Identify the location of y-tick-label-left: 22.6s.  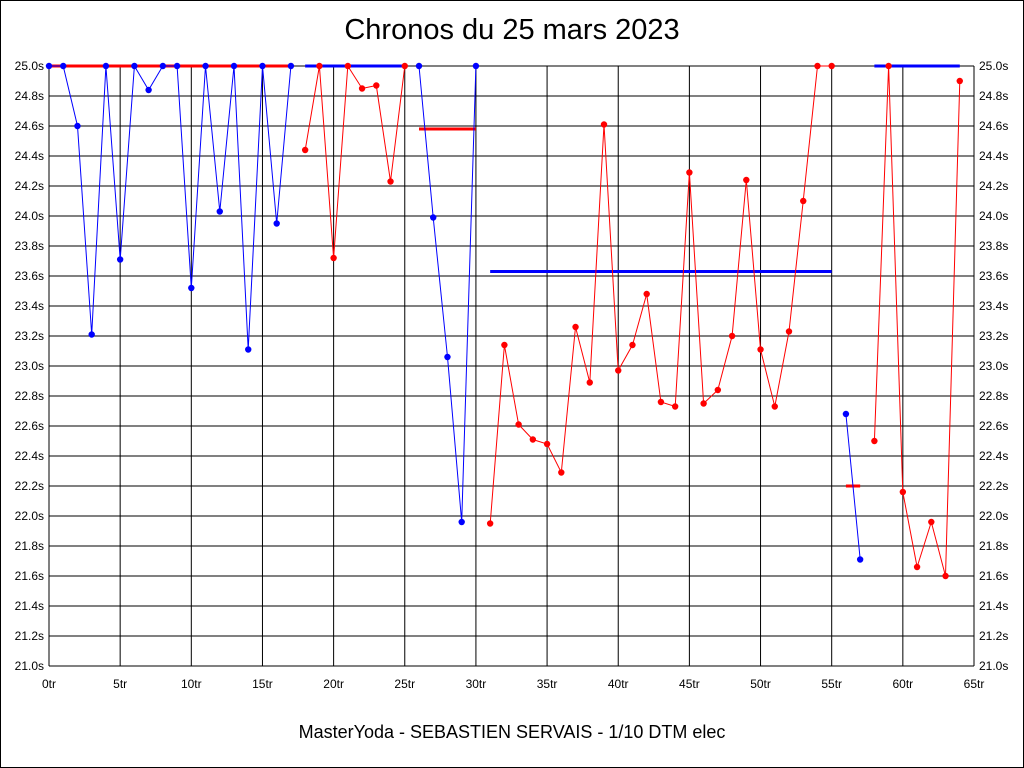
(29, 426).